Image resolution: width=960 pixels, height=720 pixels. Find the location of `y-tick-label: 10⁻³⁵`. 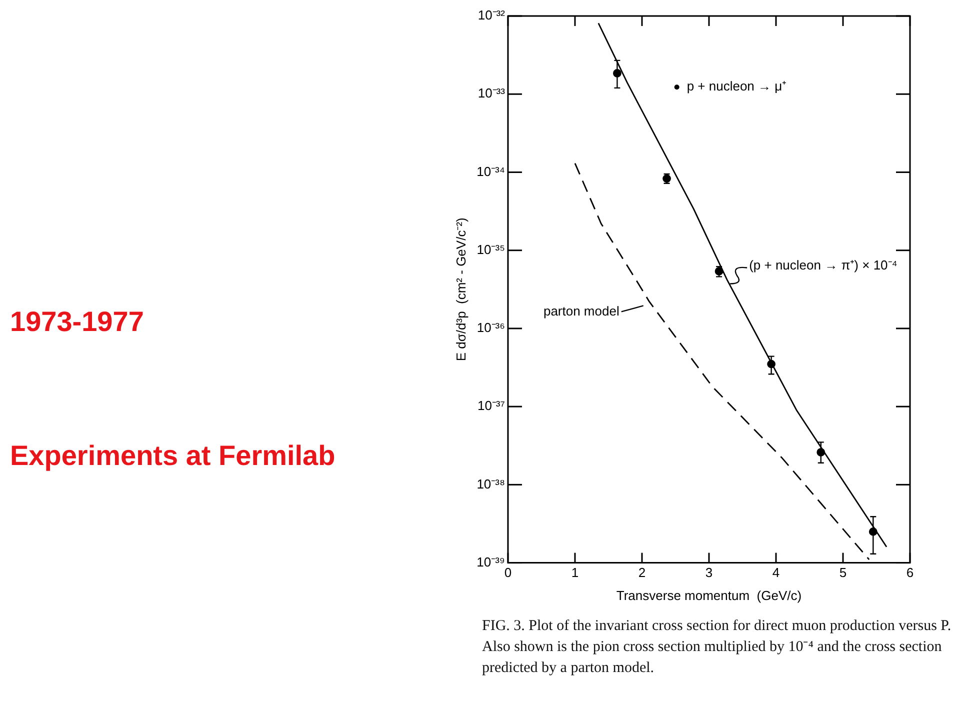

y-tick-label: 10⁻³⁵ is located at coordinates (490, 249).